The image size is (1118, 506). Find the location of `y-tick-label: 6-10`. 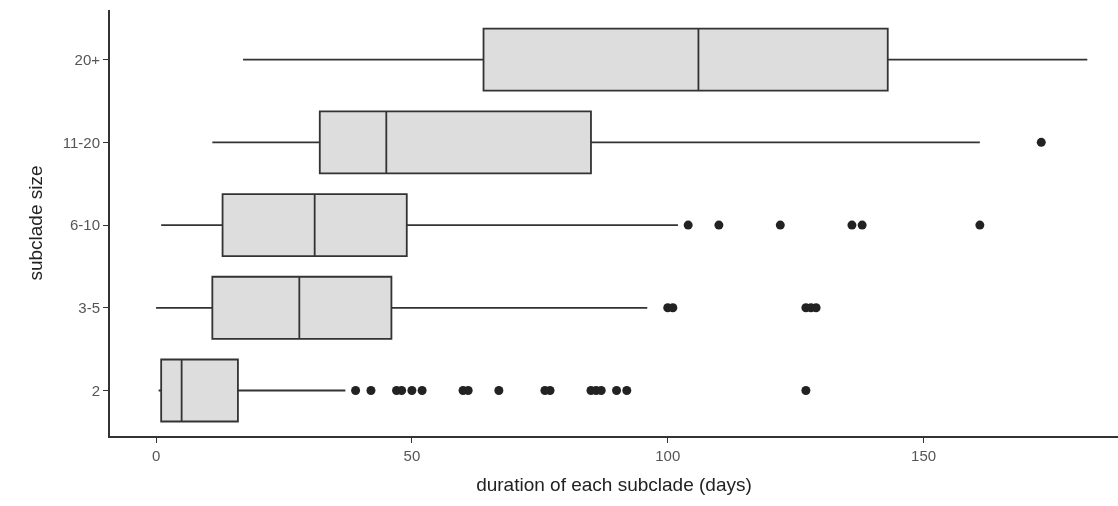

y-tick-label: 6-10 is located at coordinates (84, 225).